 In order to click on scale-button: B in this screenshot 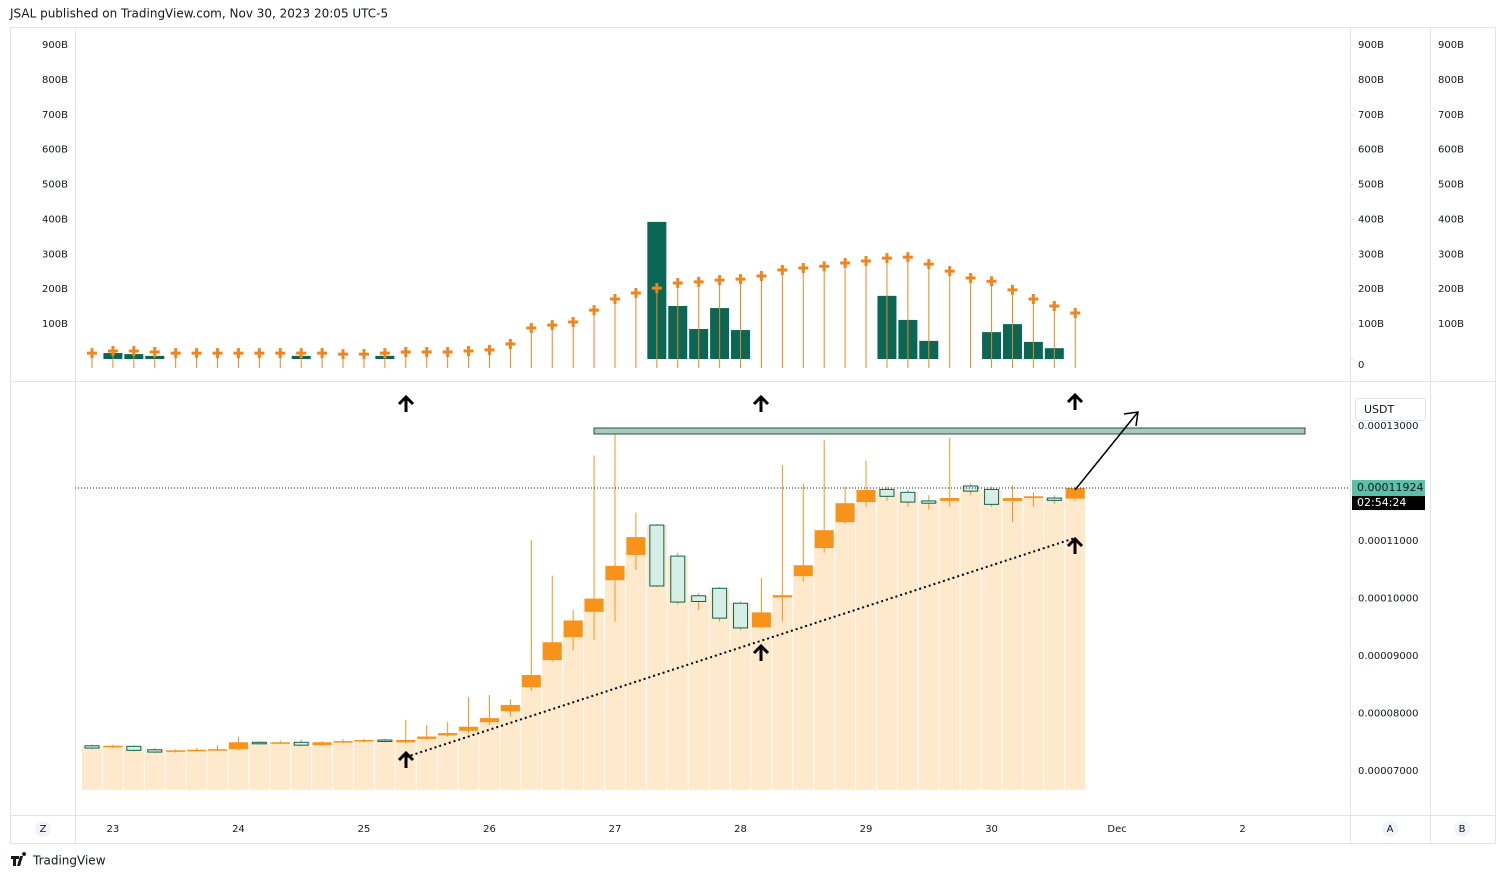, I will do `click(1462, 829)`.